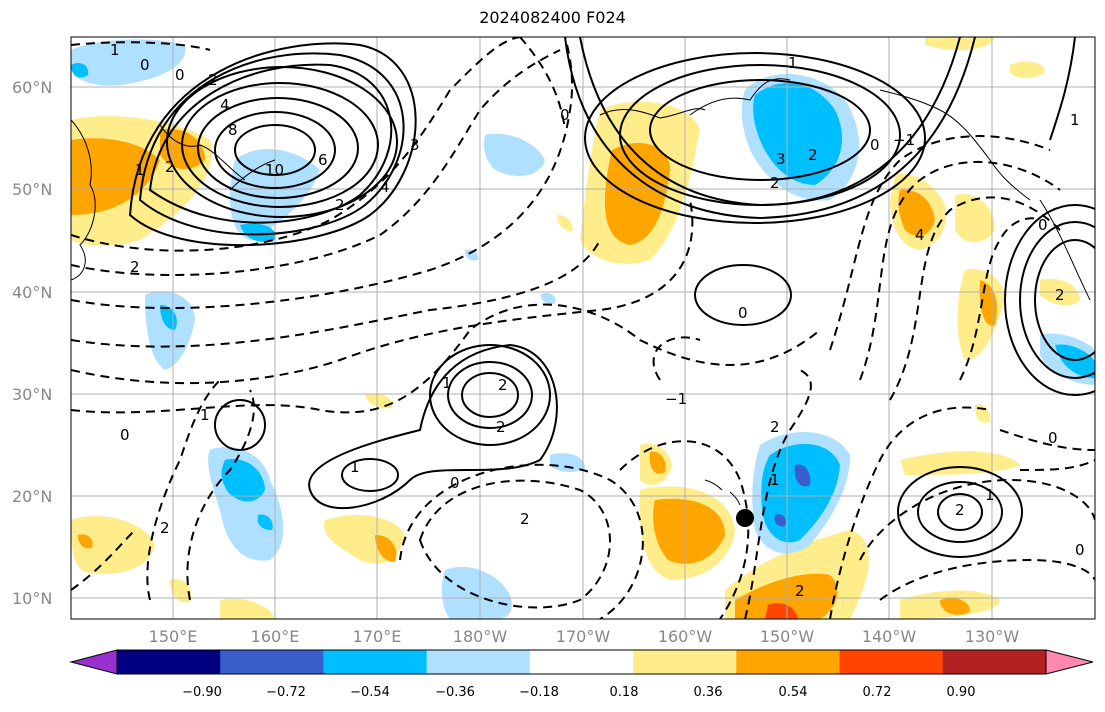 This screenshot has width=1105, height=712. Describe the element at coordinates (32, 87) in the screenshot. I see `lat-label: 60°N` at that location.